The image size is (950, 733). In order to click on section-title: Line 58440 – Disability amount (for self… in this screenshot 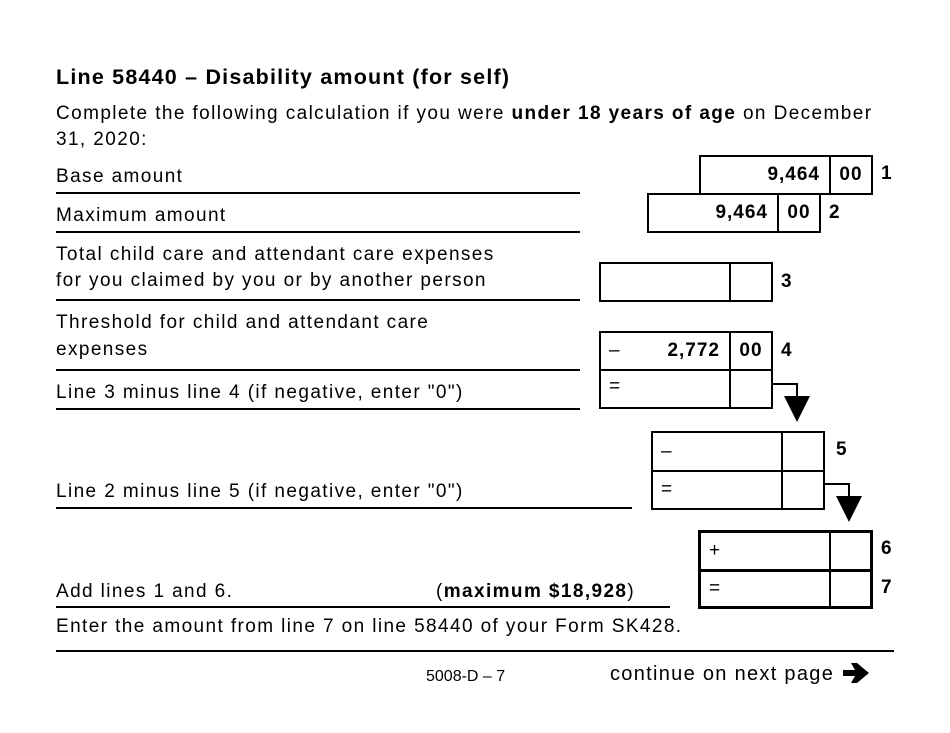, I will do `click(283, 77)`.